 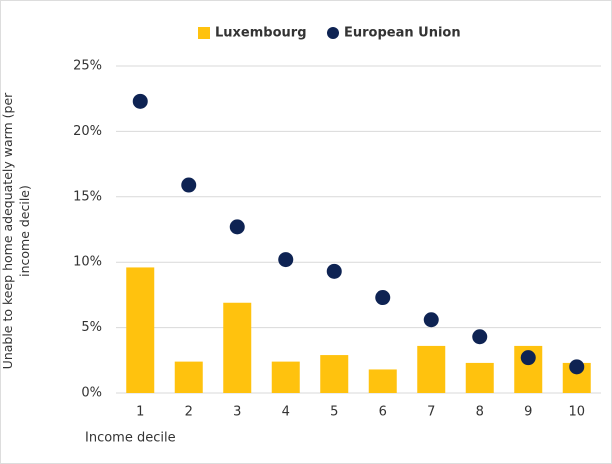 I want to click on legend-label: Luxembourg, so click(x=261, y=33).